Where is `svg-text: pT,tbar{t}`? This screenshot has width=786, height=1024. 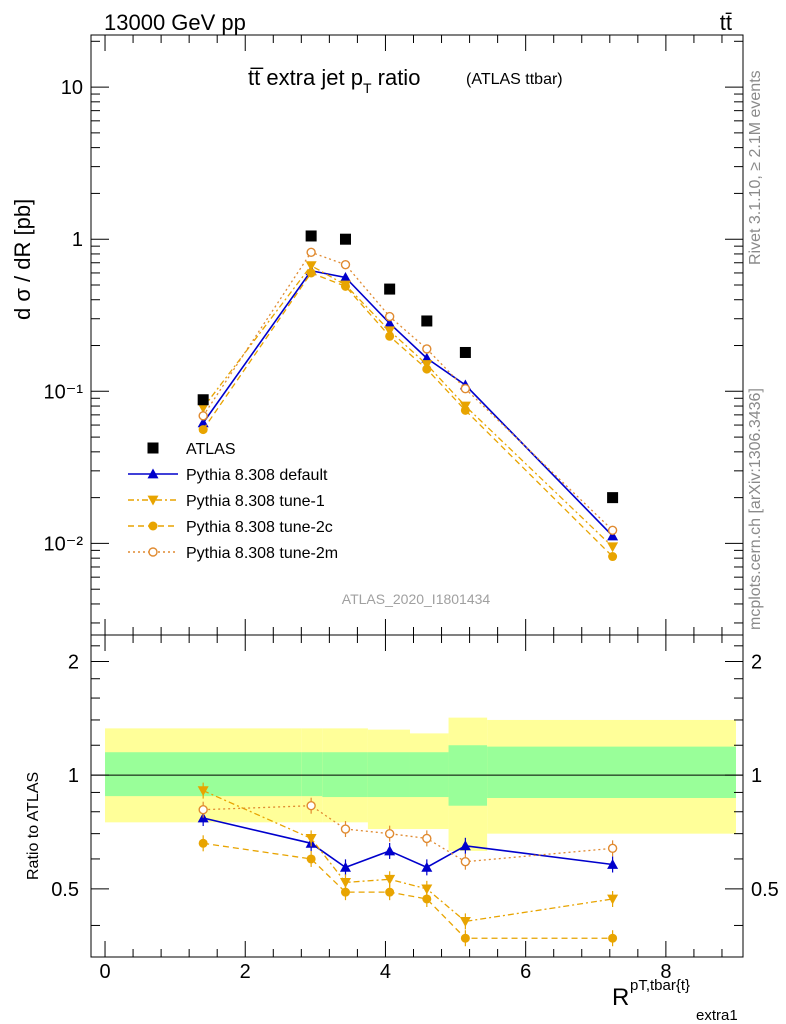
svg-text: pT,tbar{t} is located at coordinates (660, 985).